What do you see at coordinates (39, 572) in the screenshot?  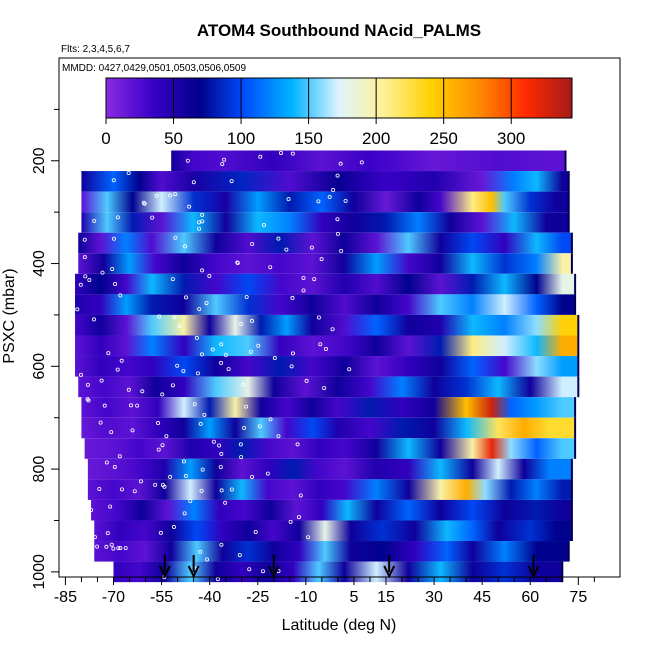 I see `y-tick-label: 1000` at bounding box center [39, 572].